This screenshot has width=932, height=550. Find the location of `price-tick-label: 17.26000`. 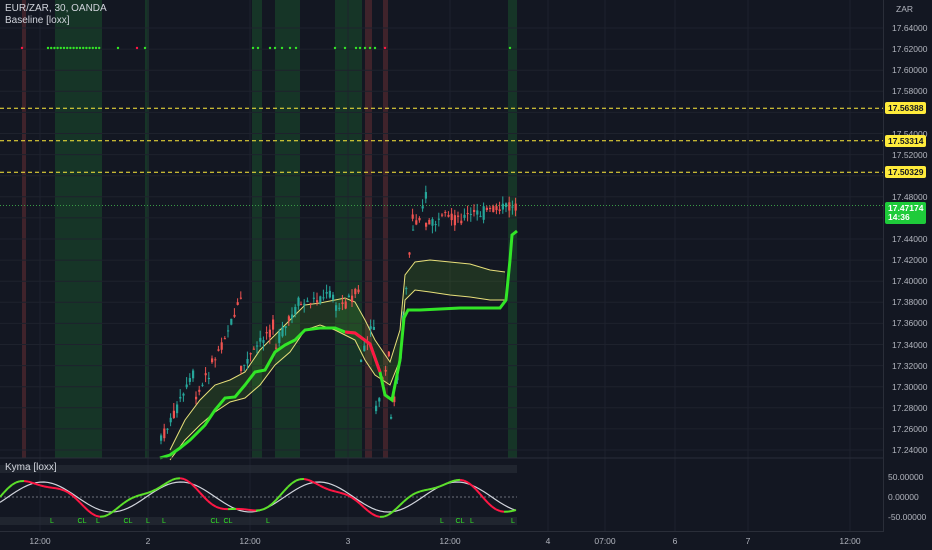

price-tick-label: 17.26000 is located at coordinates (910, 428).